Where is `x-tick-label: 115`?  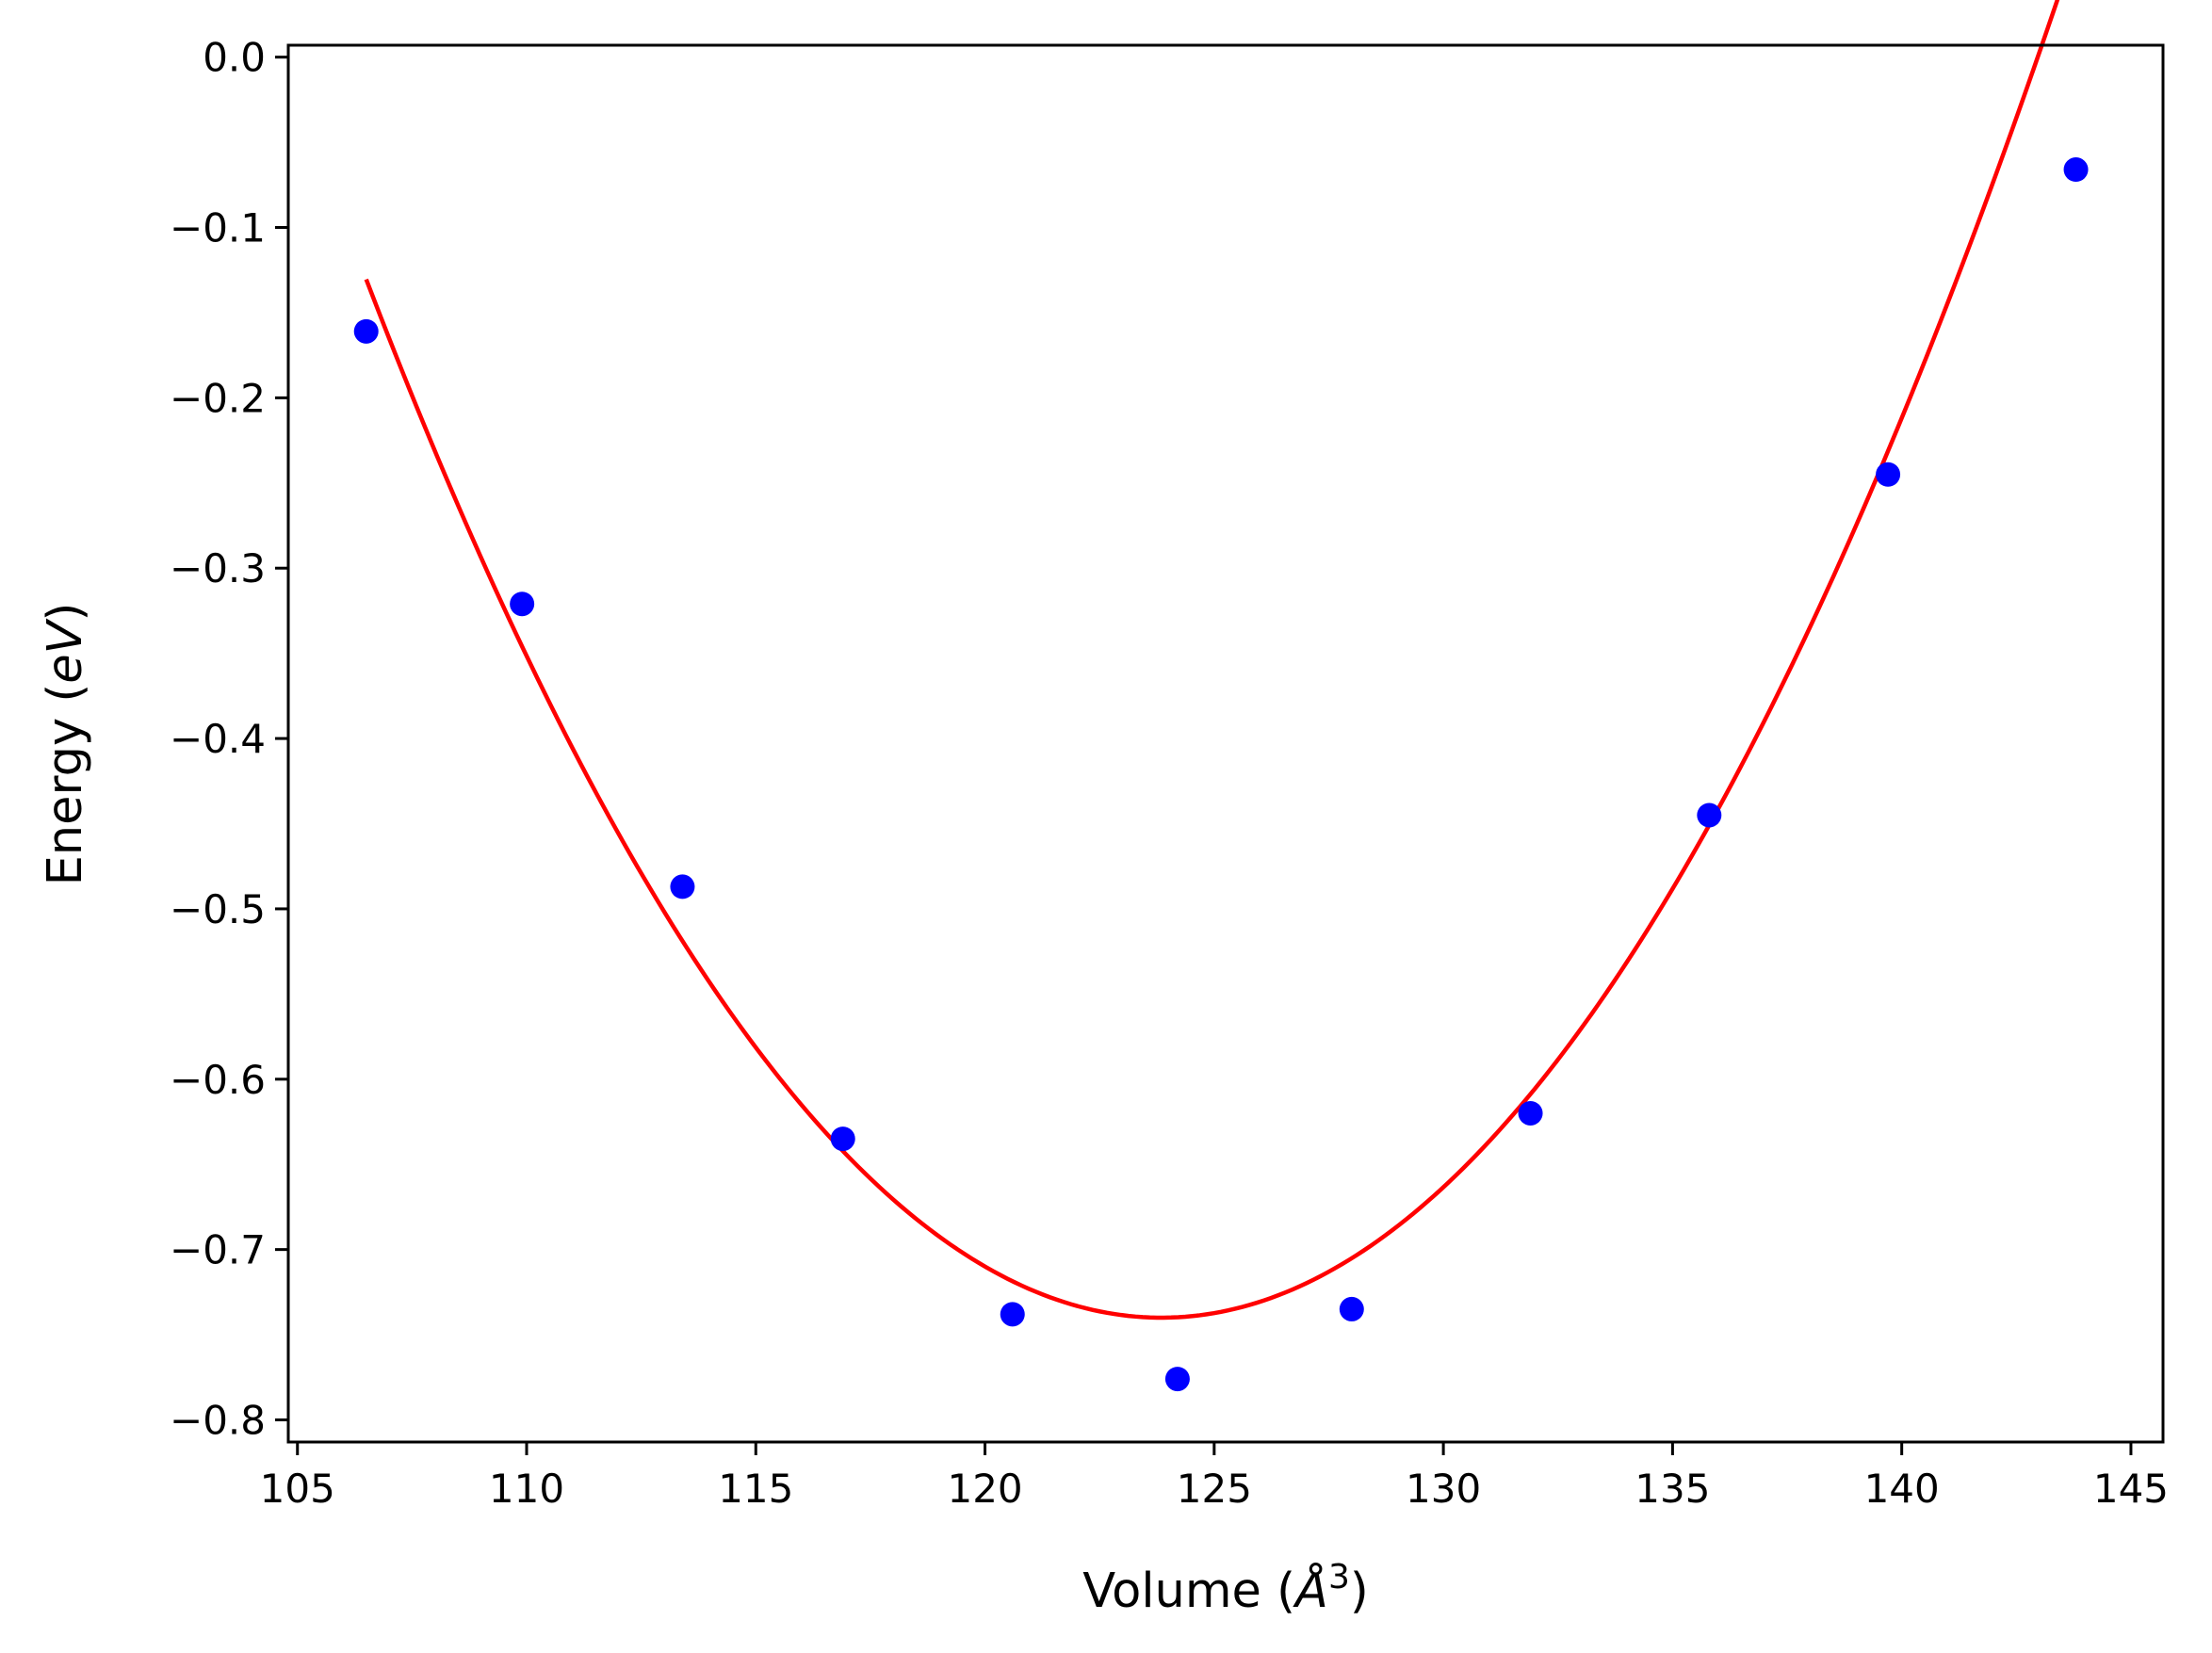 x-tick-label: 115 is located at coordinates (755, 1489).